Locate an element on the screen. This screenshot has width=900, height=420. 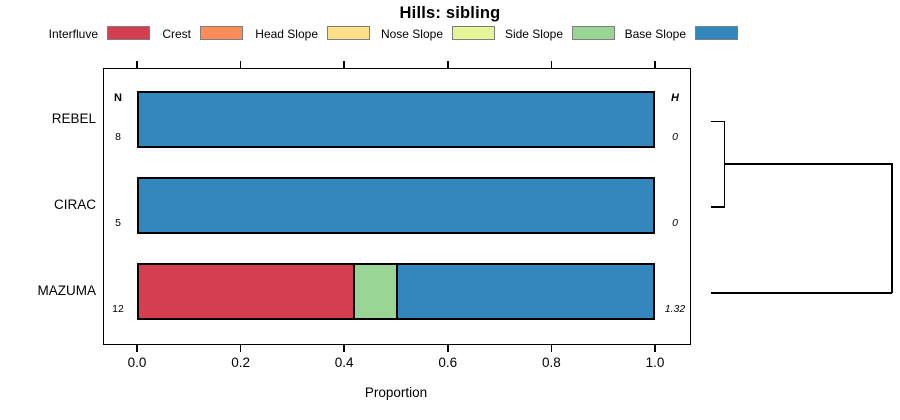
h-column-header: H is located at coordinates (675, 98).